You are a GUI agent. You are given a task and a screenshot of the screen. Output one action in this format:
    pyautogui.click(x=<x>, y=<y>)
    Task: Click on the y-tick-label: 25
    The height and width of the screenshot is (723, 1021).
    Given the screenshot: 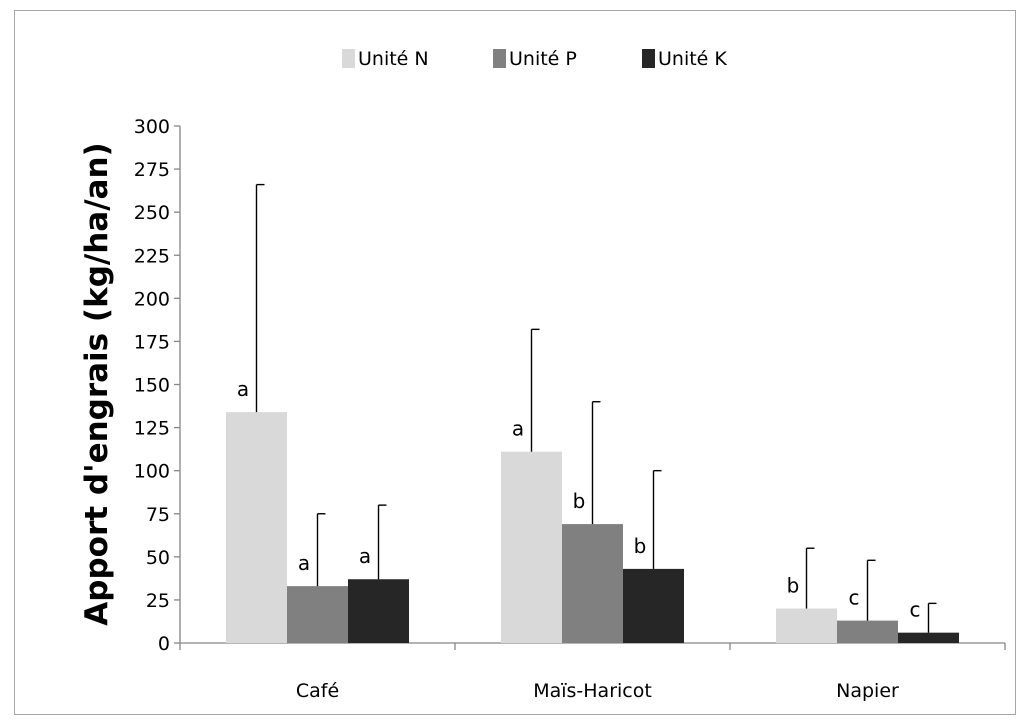 What is the action you would take?
    pyautogui.click(x=158, y=601)
    